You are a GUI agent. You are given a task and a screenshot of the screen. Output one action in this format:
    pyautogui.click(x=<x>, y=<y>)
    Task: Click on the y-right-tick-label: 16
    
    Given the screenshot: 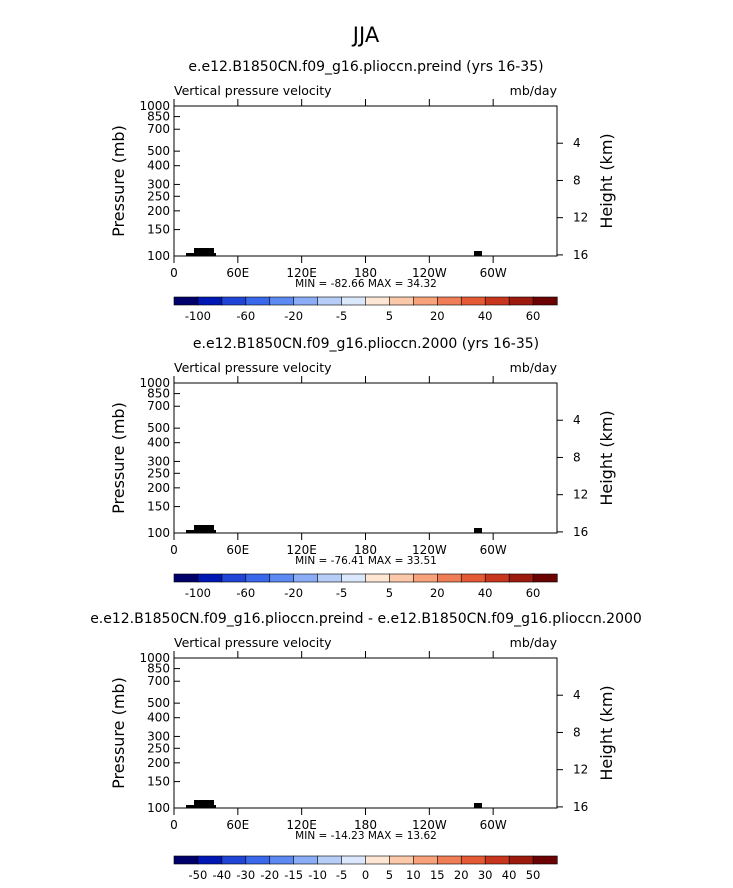 What is the action you would take?
    pyautogui.click(x=580, y=255)
    